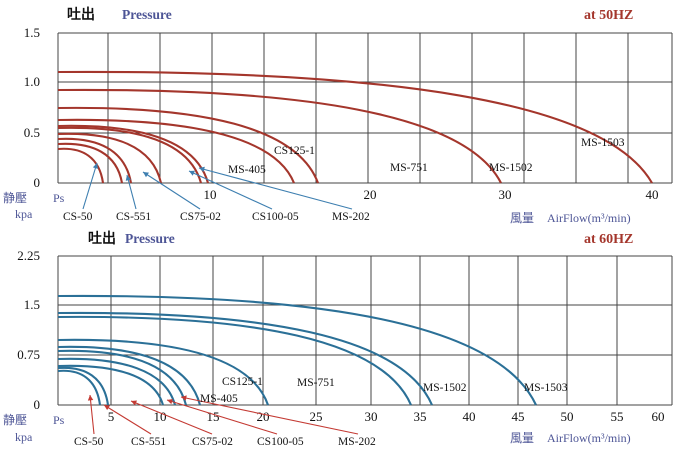 The width and height of the screenshot is (686, 457). Describe the element at coordinates (608, 239) in the screenshot. I see `frequency-label: at 60HZ` at that location.